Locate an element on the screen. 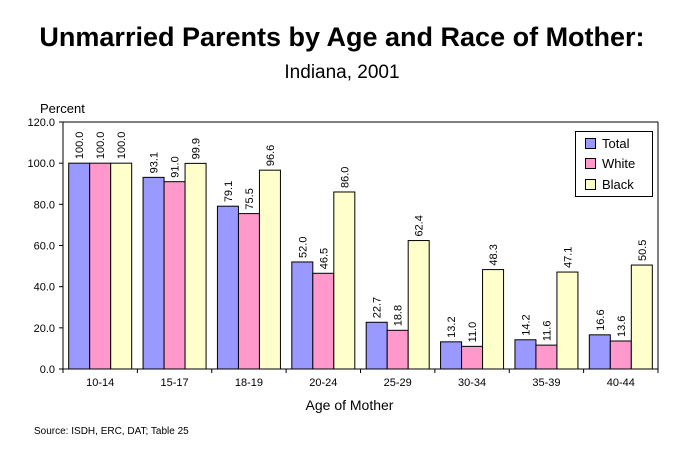  y-tick-label: 120.0 is located at coordinates (41, 123).